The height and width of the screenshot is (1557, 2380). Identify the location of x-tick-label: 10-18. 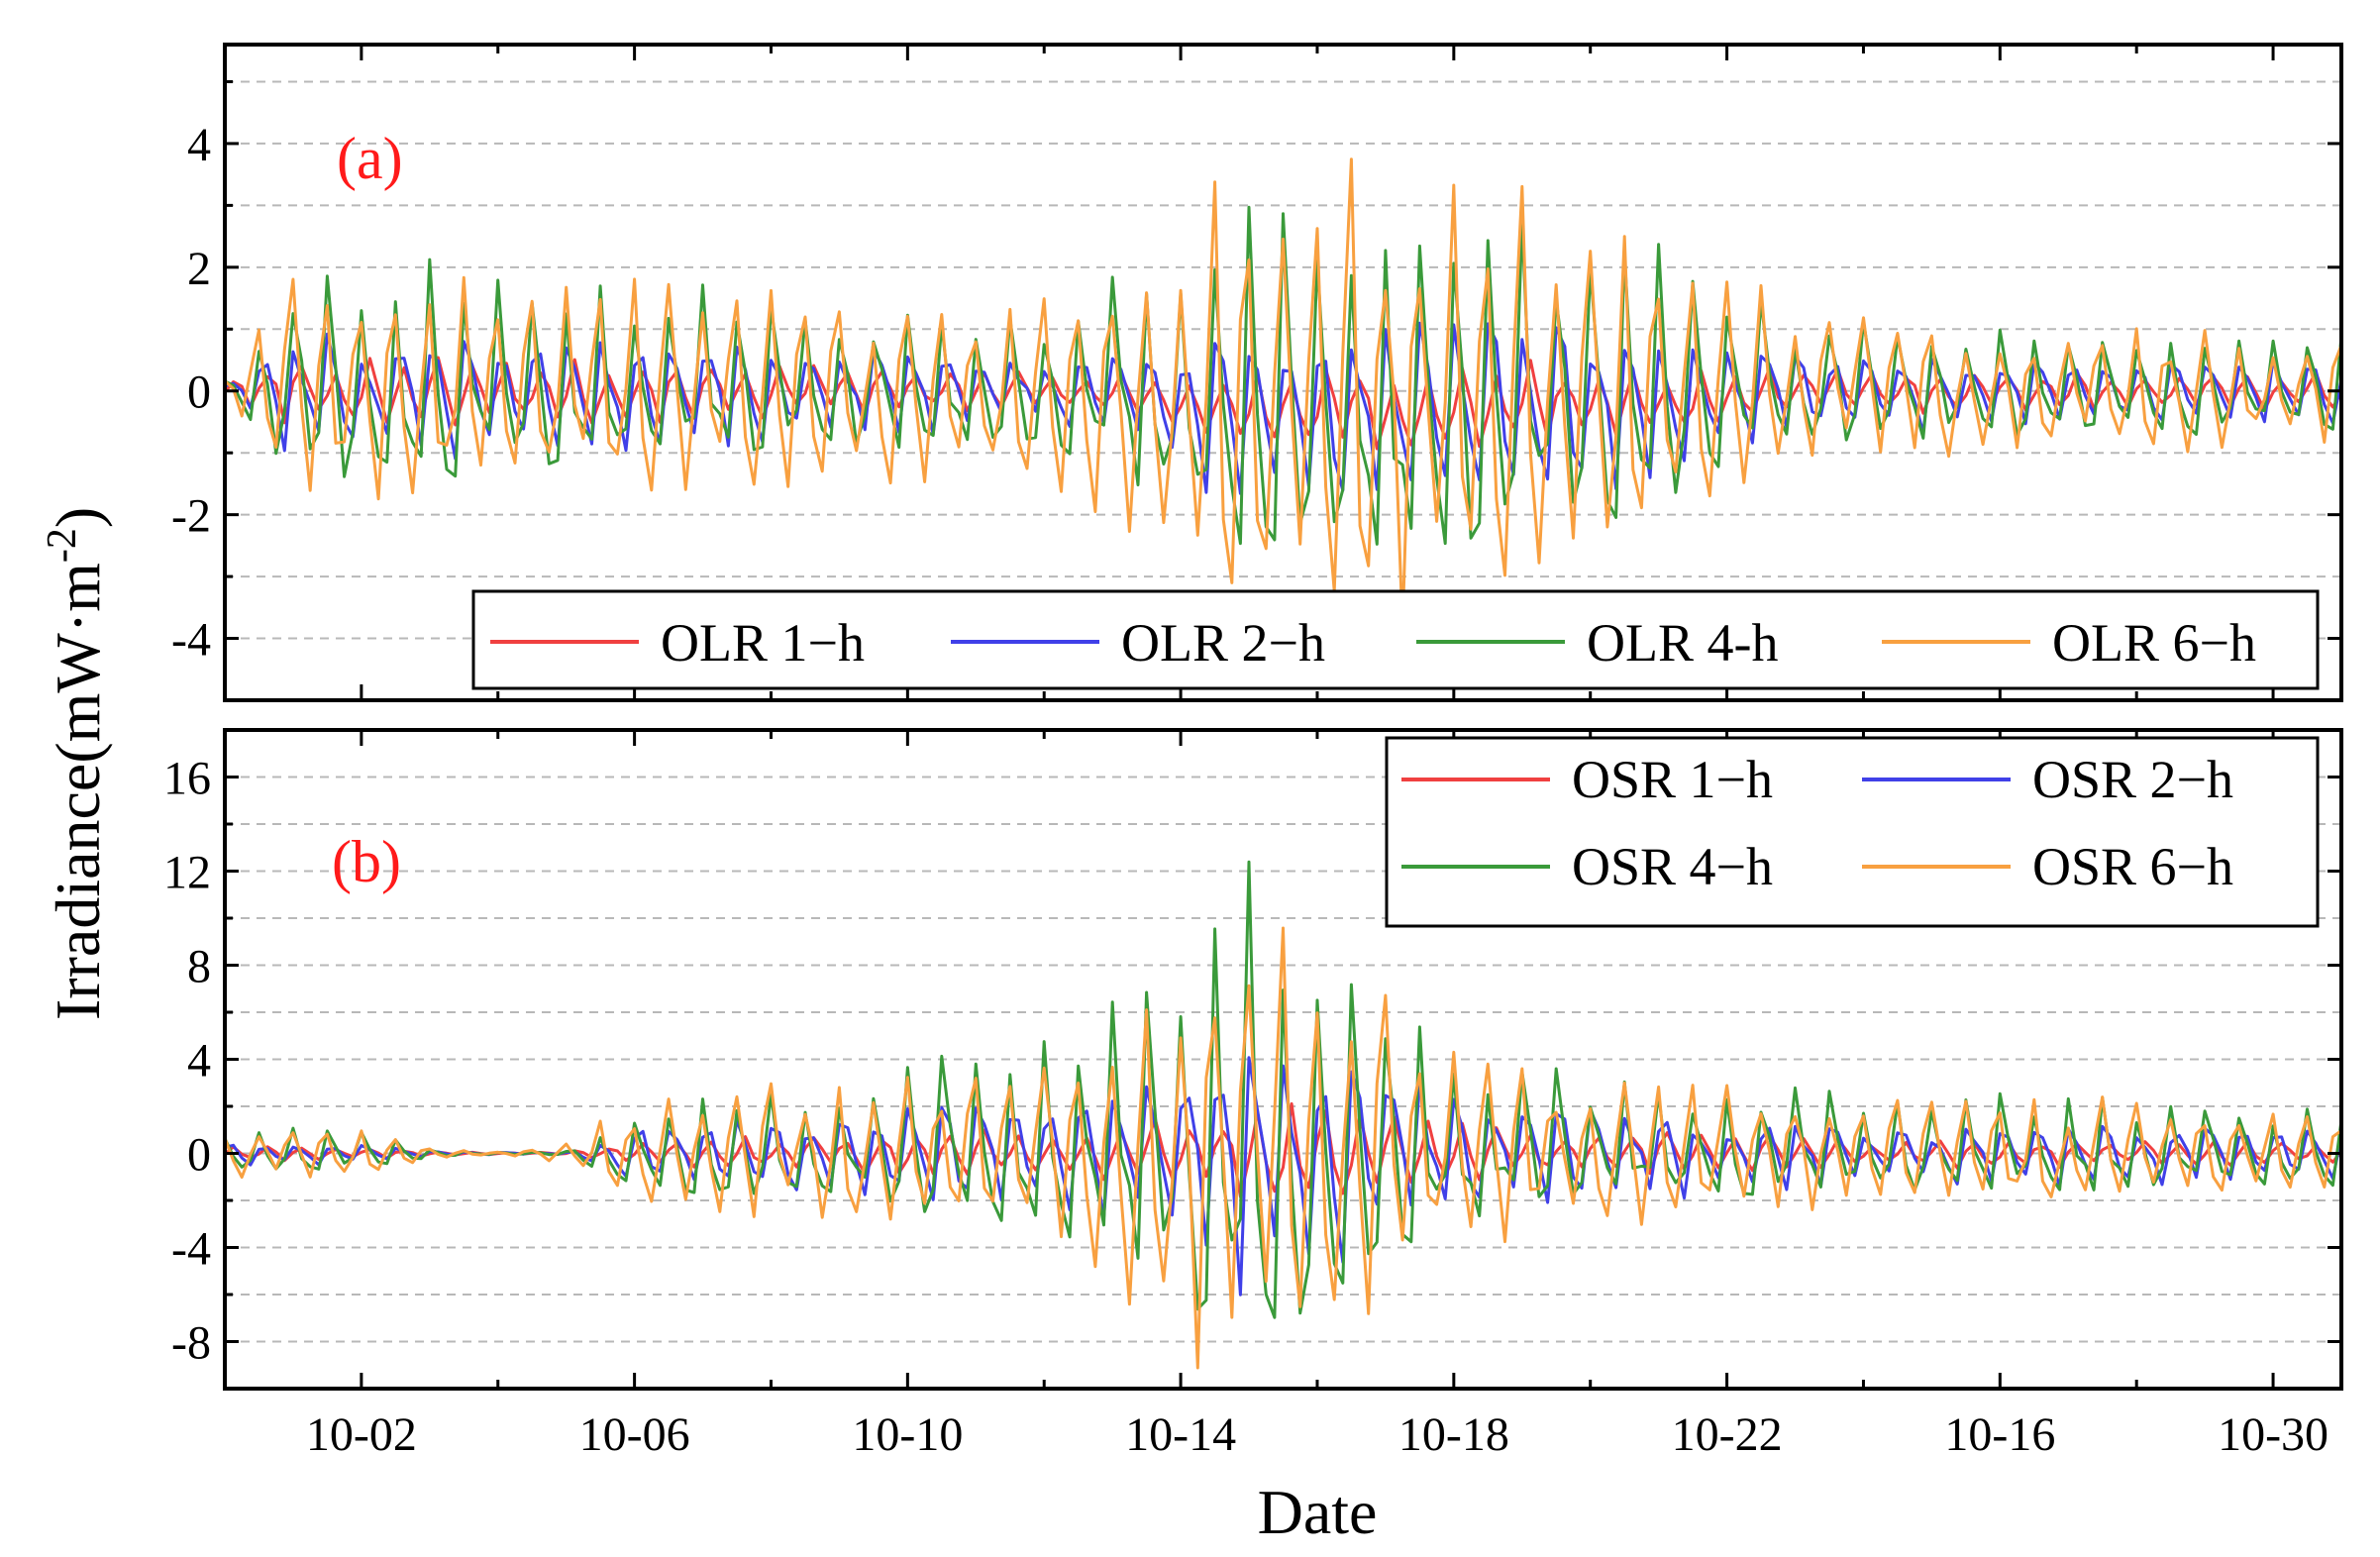
(1453, 1434).